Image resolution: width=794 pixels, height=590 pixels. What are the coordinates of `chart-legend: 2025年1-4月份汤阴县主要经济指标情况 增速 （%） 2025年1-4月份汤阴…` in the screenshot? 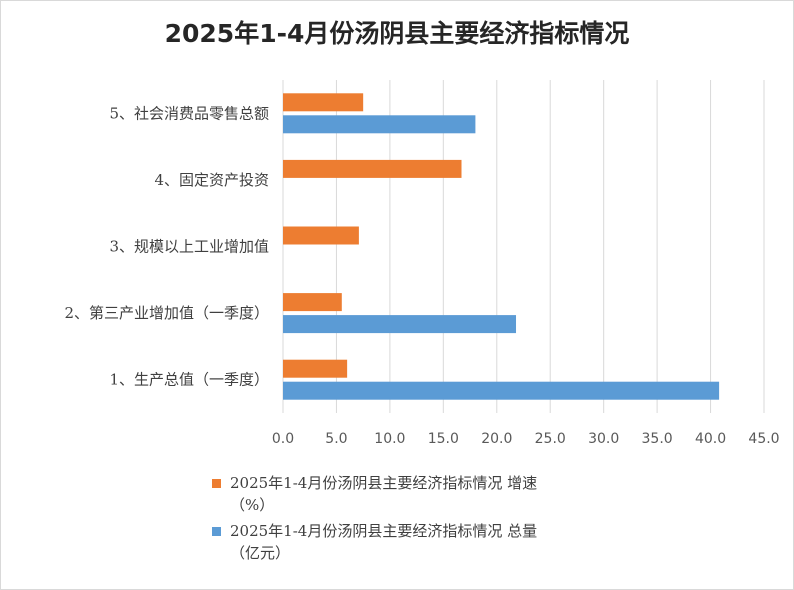 It's located at (422, 520).